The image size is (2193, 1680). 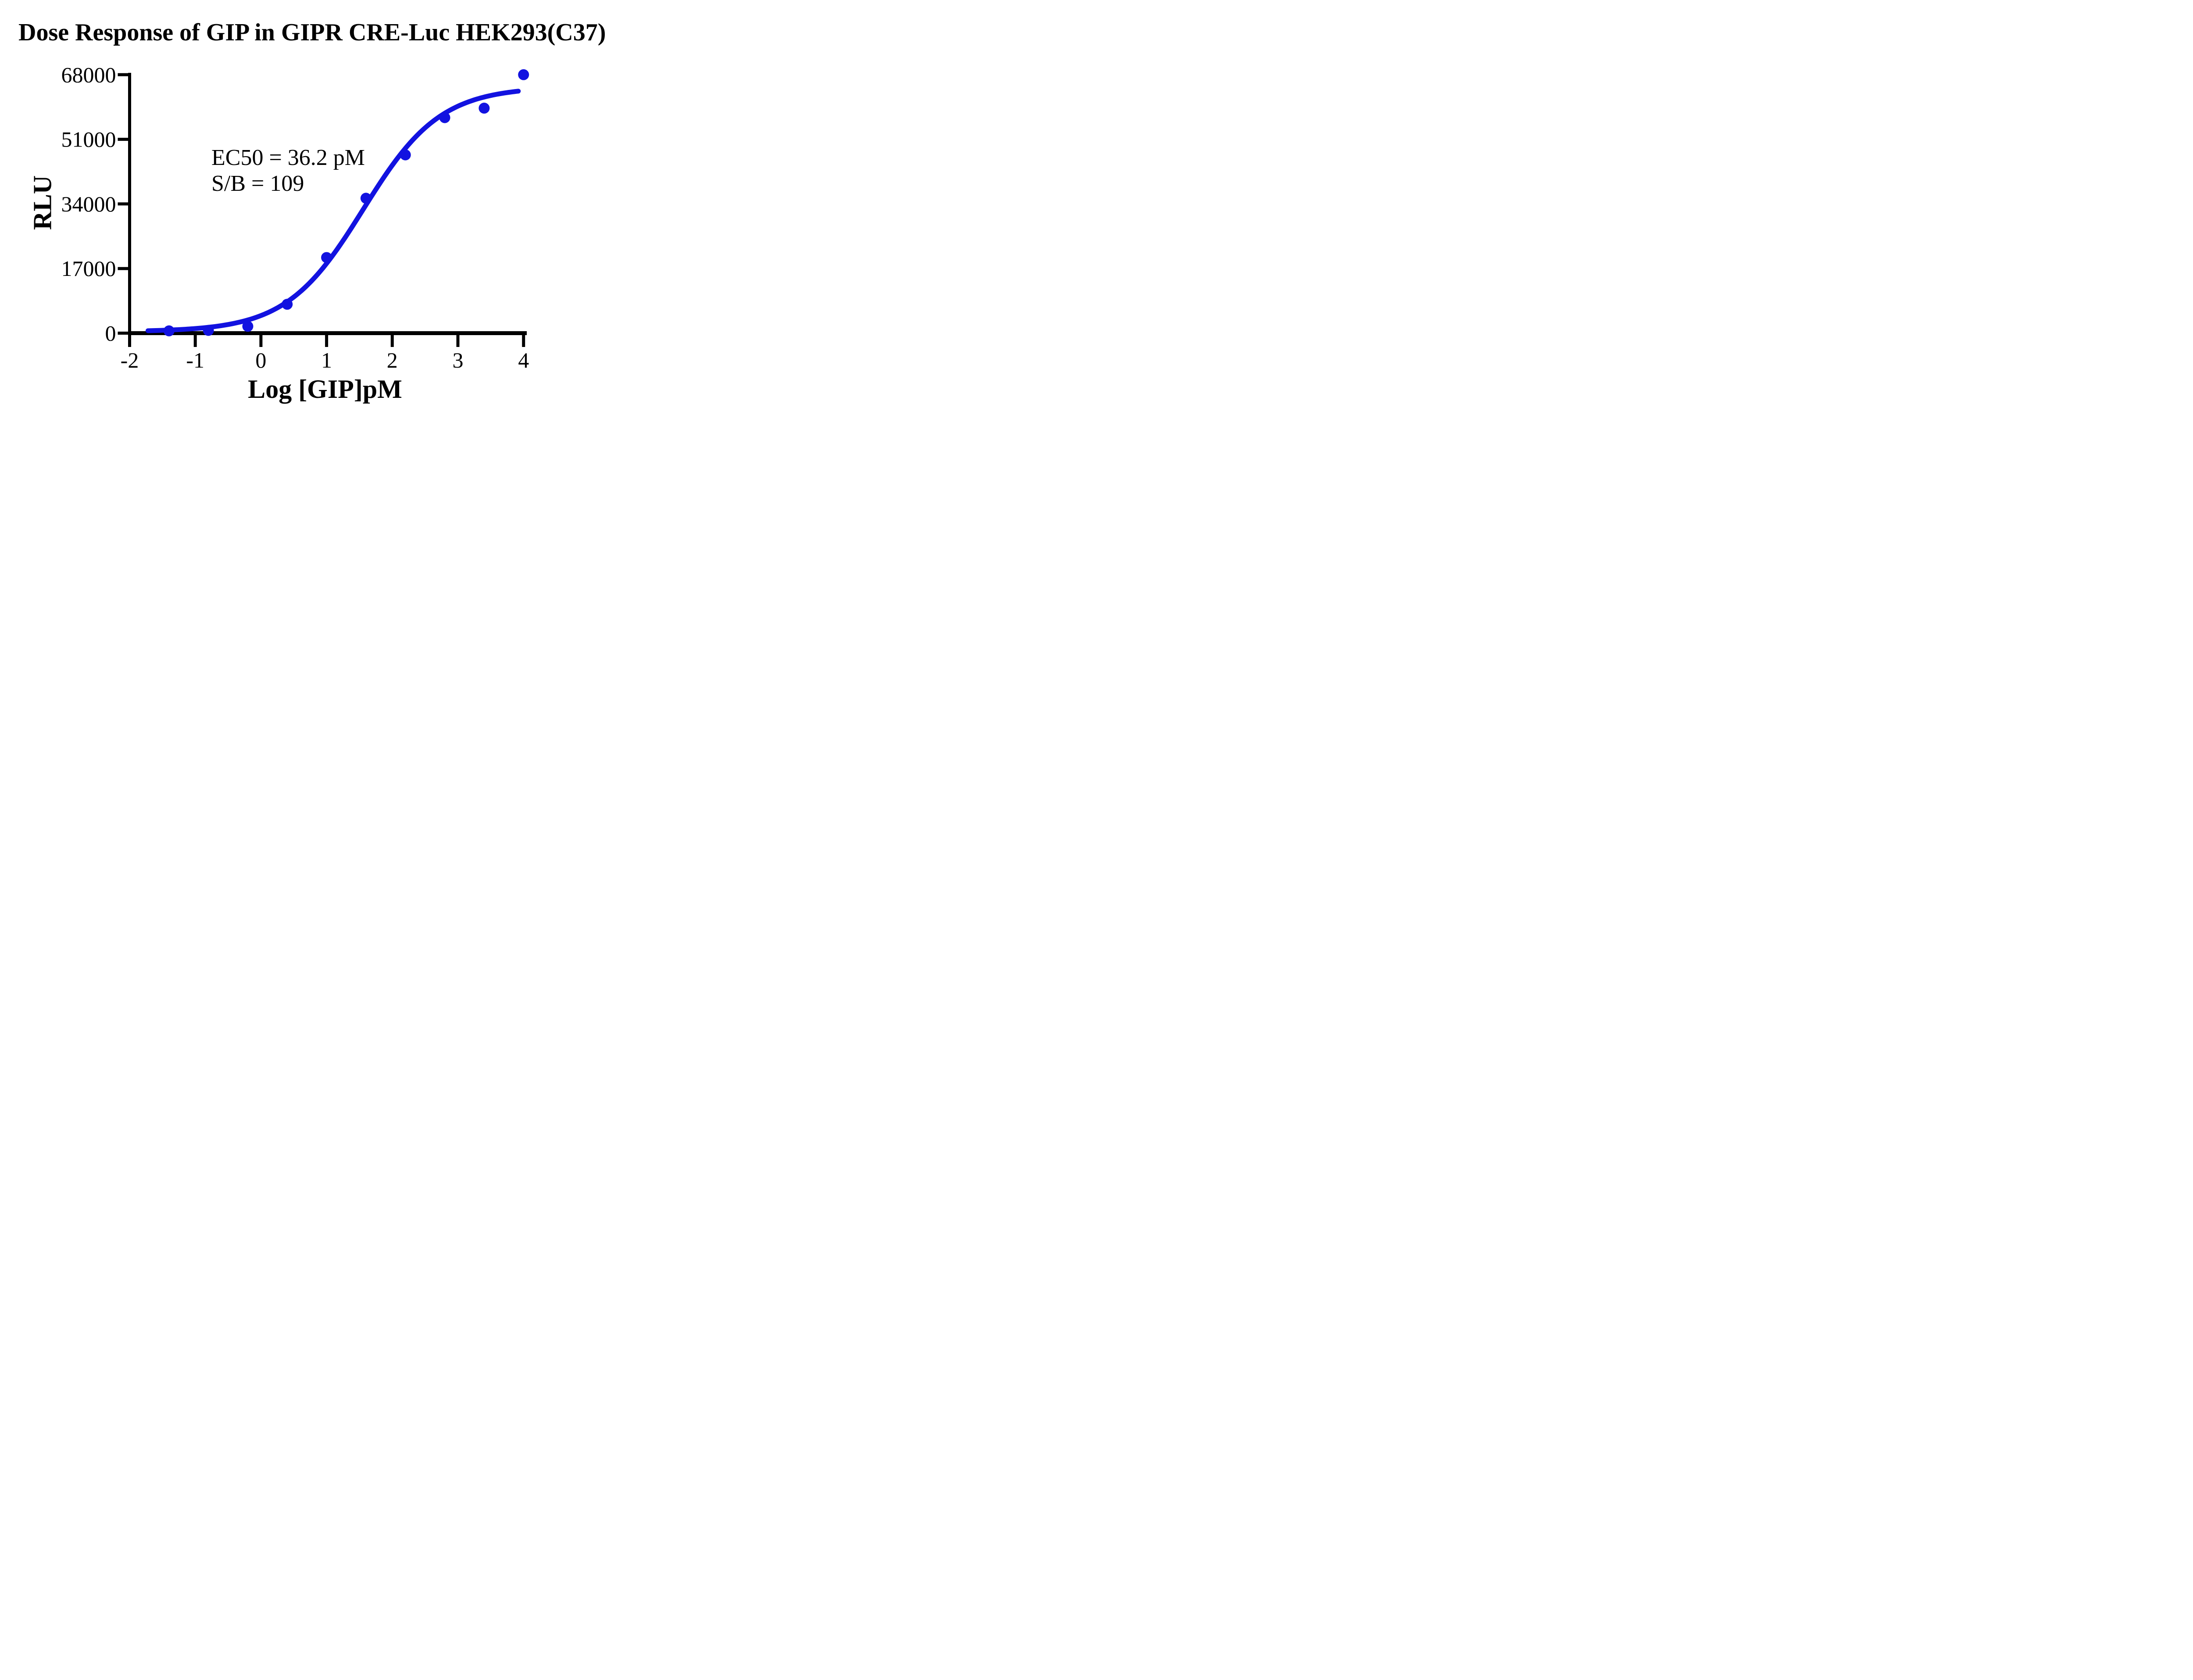 I want to click on x-tick-label: 4, so click(x=523, y=360).